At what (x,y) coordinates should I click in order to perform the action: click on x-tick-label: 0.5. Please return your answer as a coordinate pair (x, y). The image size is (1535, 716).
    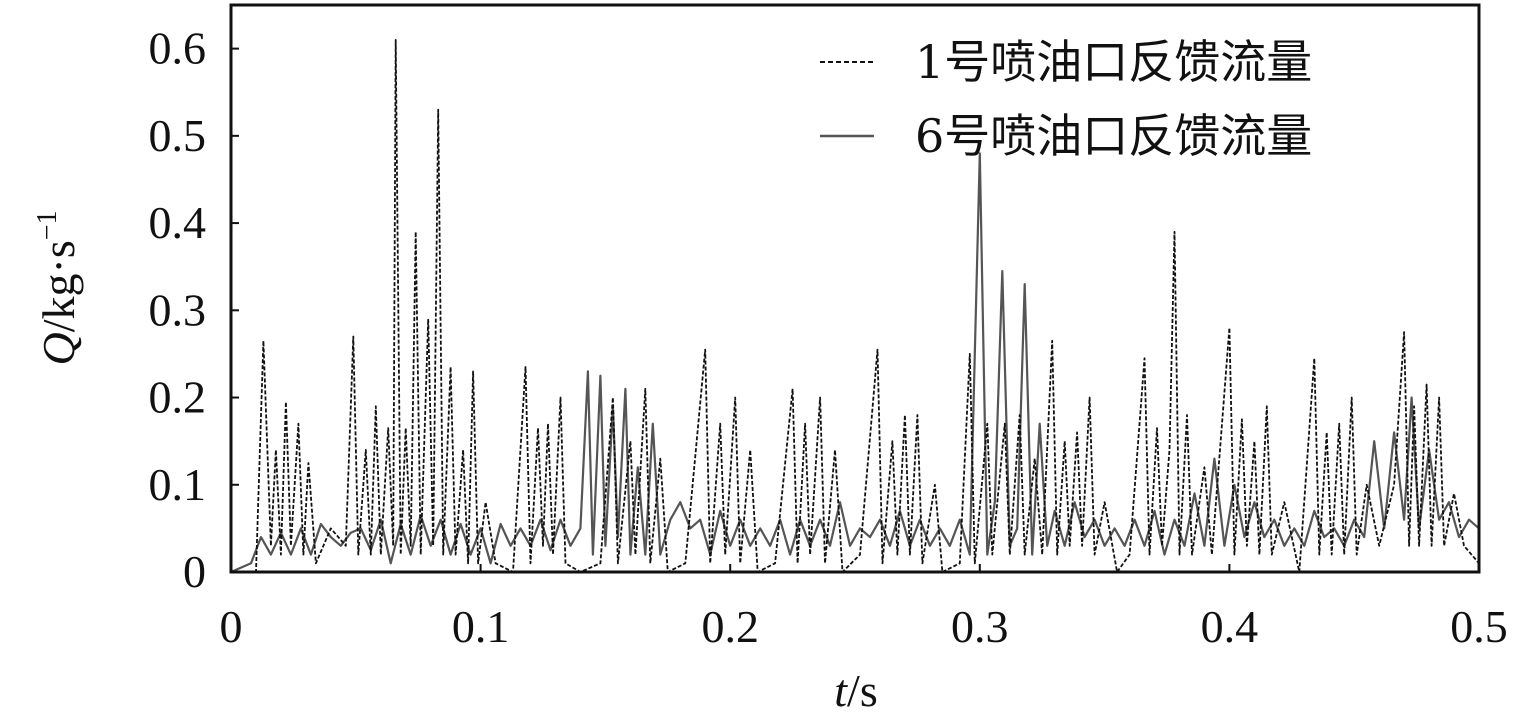
    Looking at the image, I should click on (1479, 626).